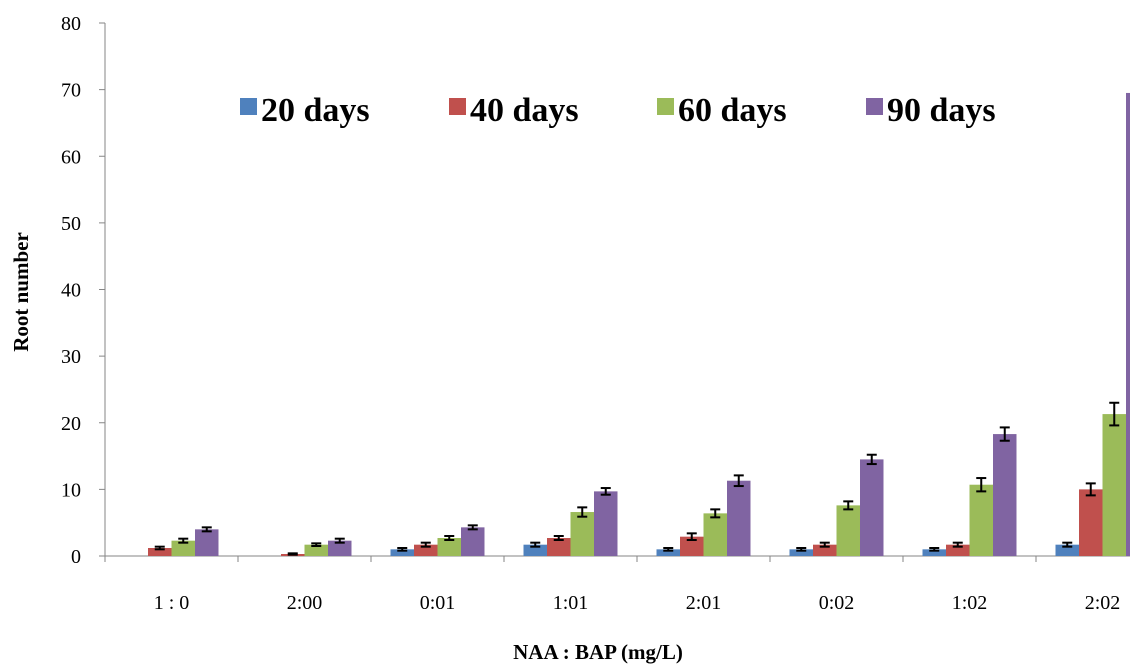 This screenshot has height=668, width=1130. What do you see at coordinates (305, 603) in the screenshot?
I see `x-tick-label: 2:00` at bounding box center [305, 603].